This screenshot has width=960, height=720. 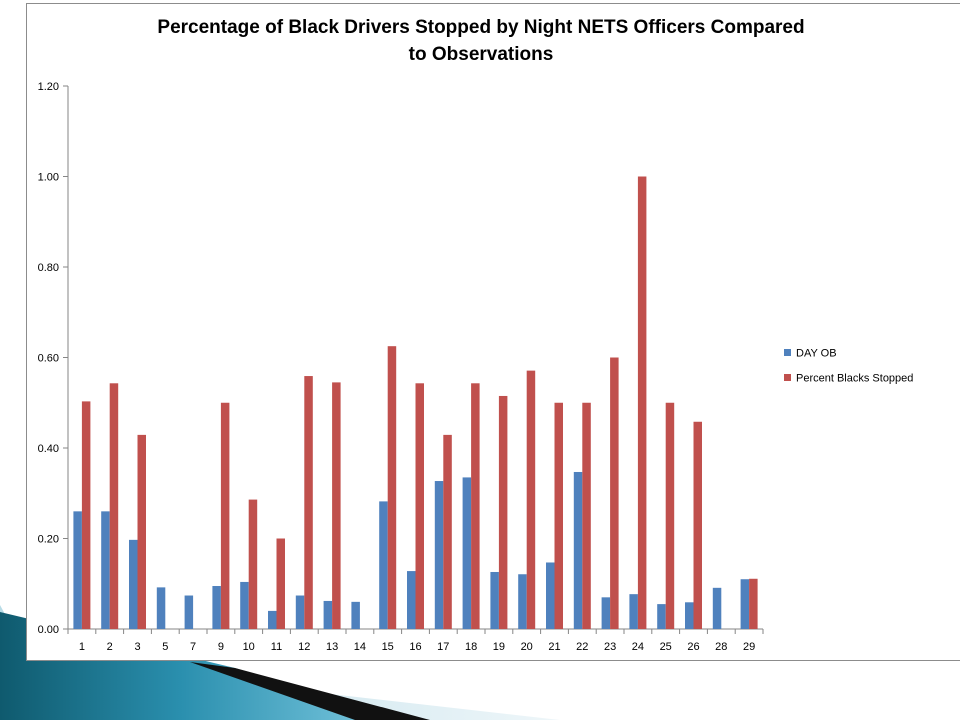 I want to click on x-tick-label: 29, so click(x=749, y=647).